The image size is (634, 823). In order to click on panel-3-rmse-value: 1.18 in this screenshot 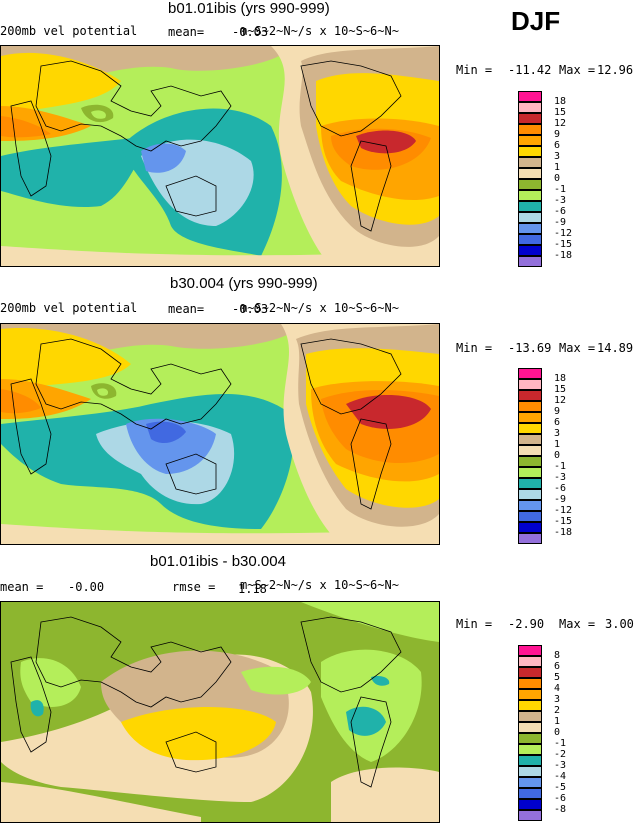, I will do `click(252, 589)`.